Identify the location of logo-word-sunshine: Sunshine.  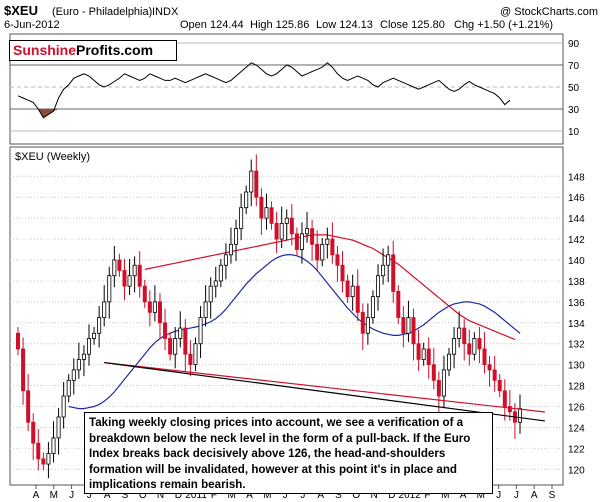
(45, 50).